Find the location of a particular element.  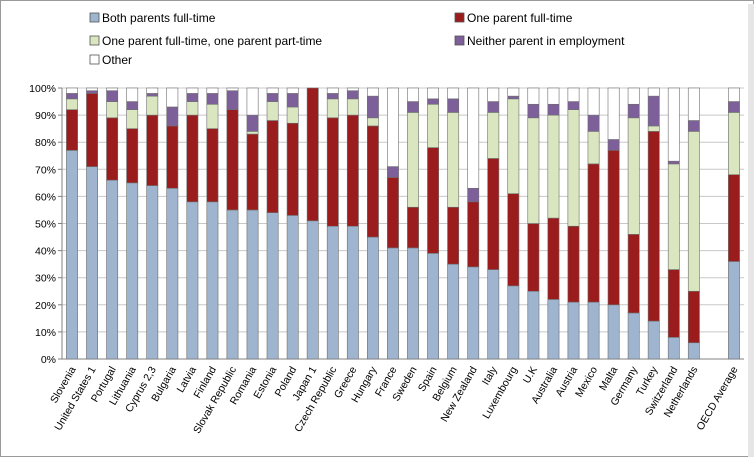

x-category-label: U.K is located at coordinates (530, 375).